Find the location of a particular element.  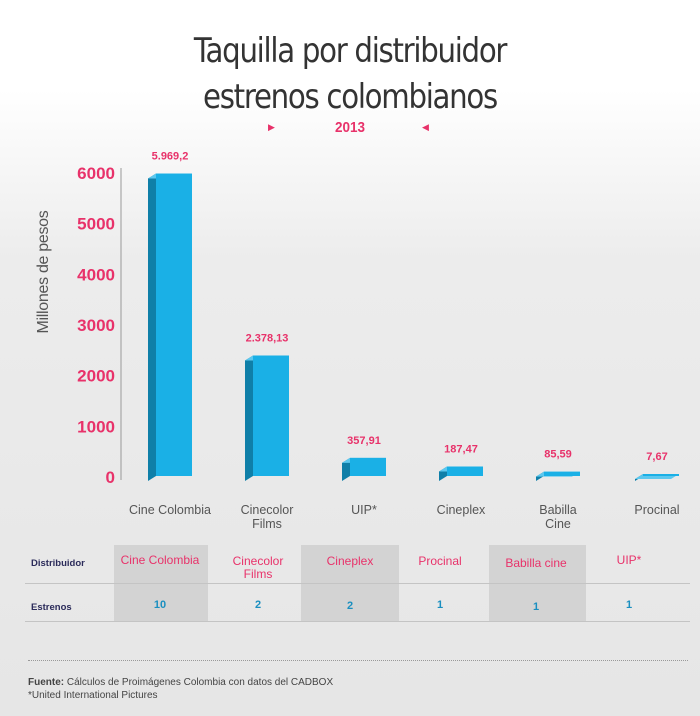

row-label-distribuidor: Distribuidor is located at coordinates (58, 563).